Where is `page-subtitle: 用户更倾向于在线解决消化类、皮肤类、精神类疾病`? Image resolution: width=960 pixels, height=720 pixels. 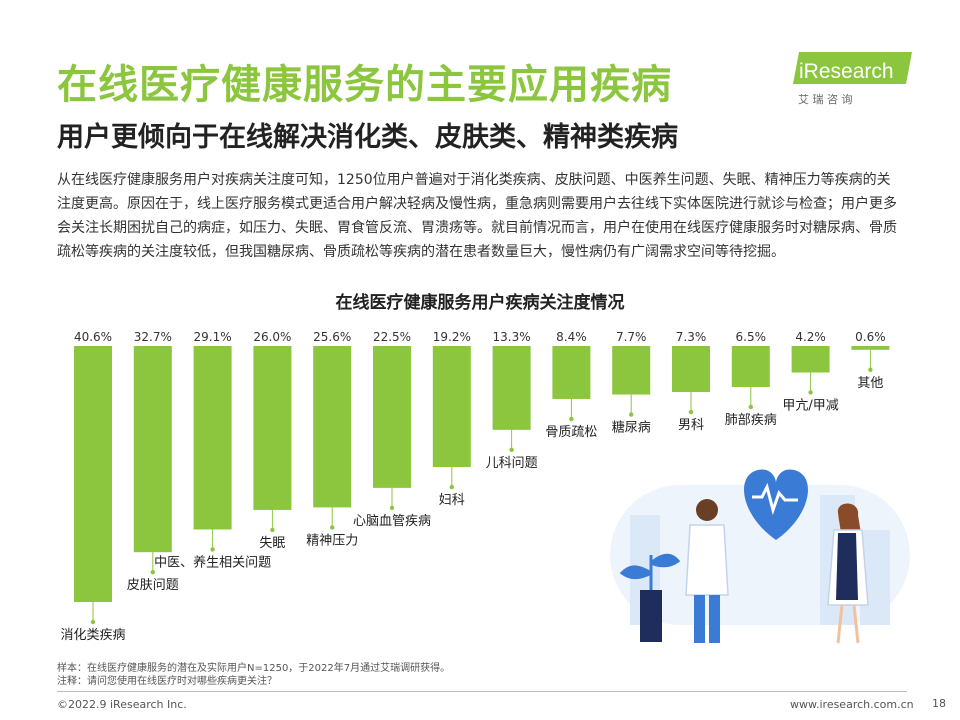
page-subtitle: 用户更倾向于在线解决消化类、皮肤类、精神类疾病 is located at coordinates (367, 137).